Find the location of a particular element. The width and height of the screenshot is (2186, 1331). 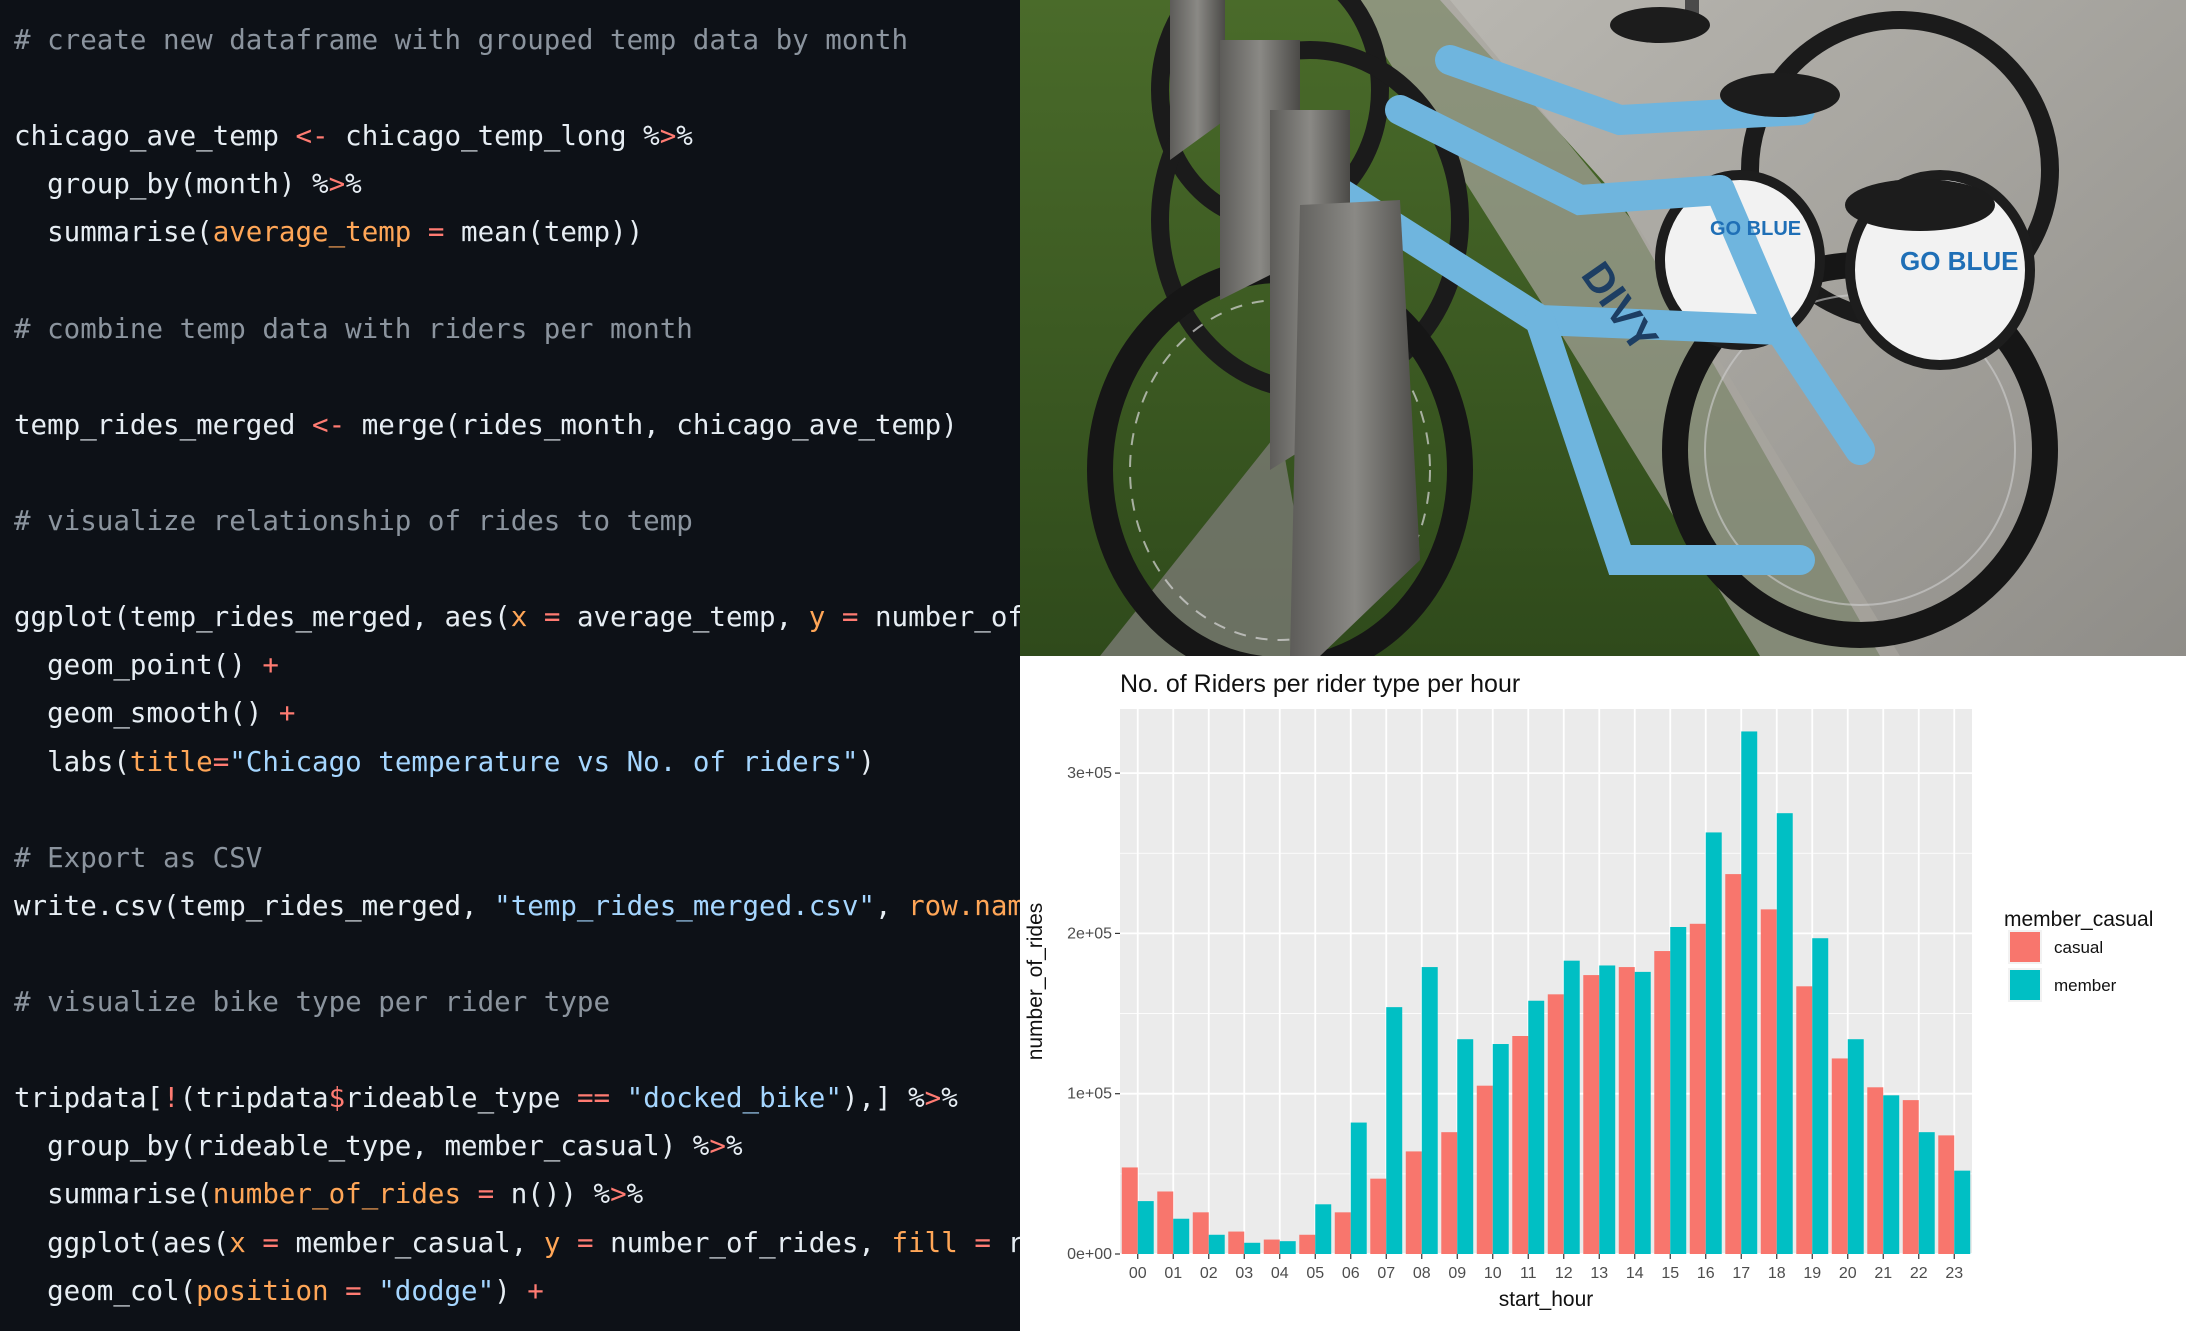

code-token: "dodge" is located at coordinates (436, 1290).